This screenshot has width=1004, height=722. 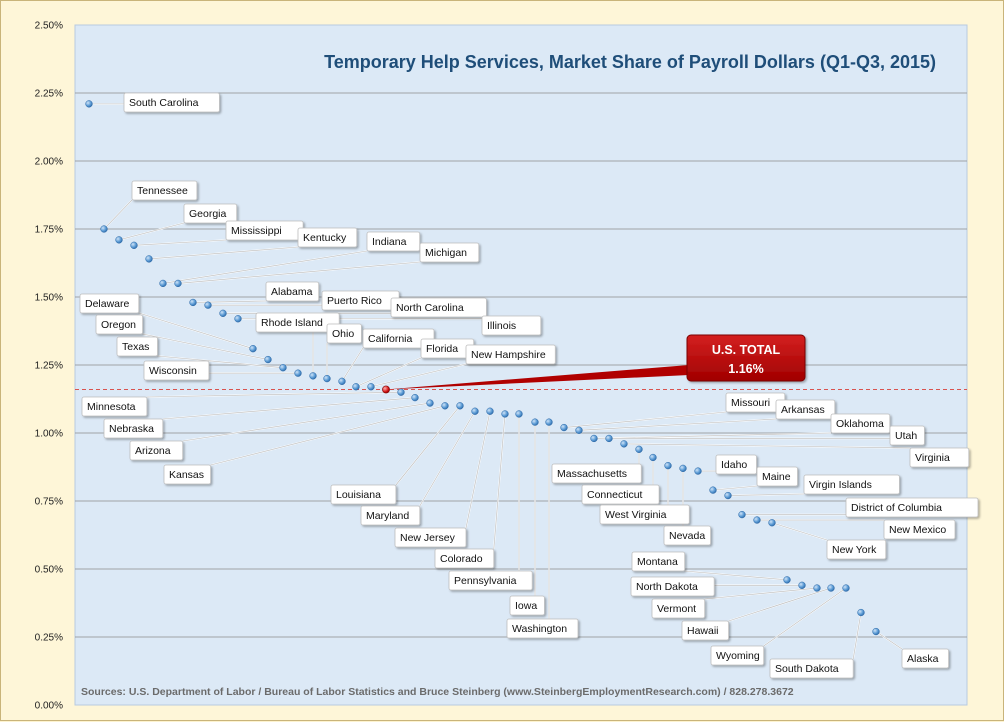 I want to click on callout-label: U.S. TOTAL, so click(x=746, y=350).